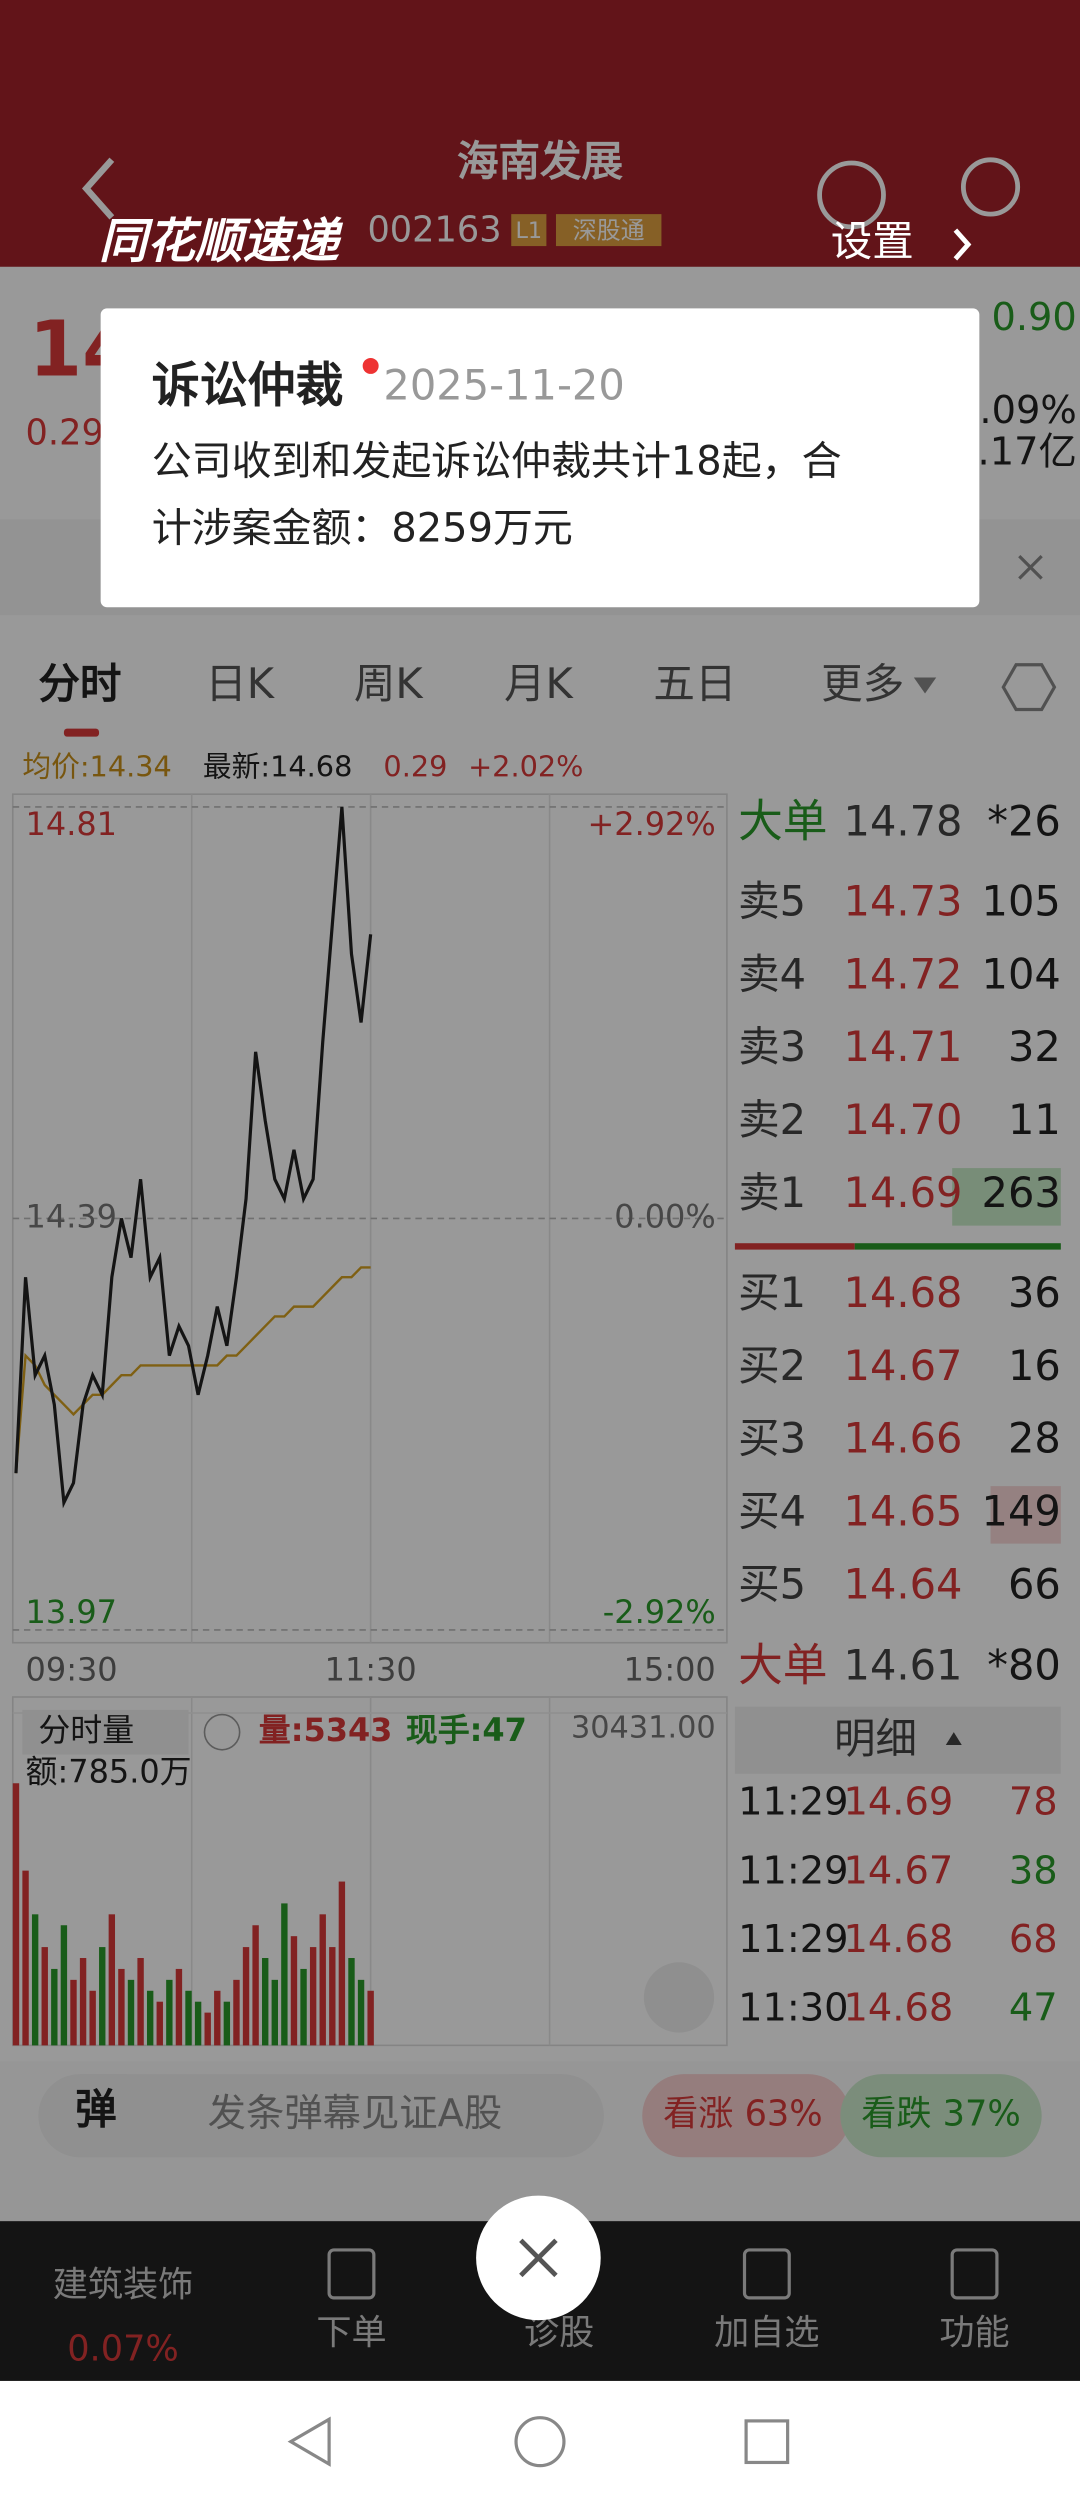 The height and width of the screenshot is (2504, 1080). Describe the element at coordinates (990, 187) in the screenshot. I see `search-icon` at that location.